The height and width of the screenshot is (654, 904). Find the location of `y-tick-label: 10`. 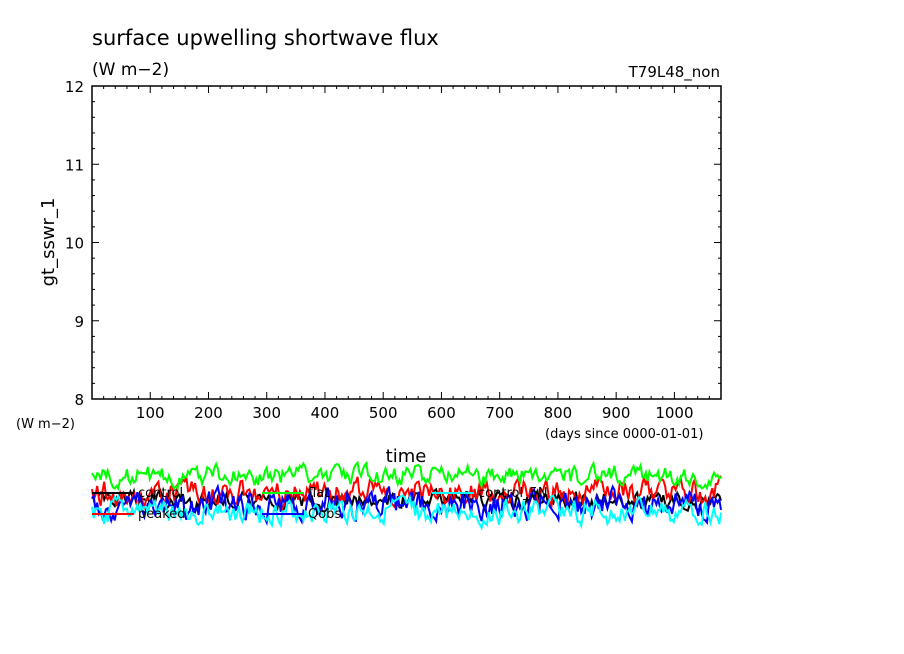

y-tick-label: 10 is located at coordinates (74, 244).